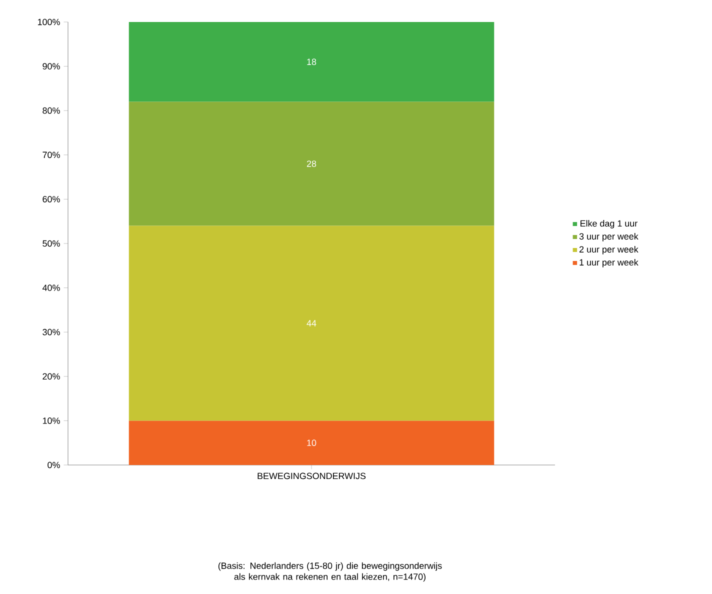 The height and width of the screenshot is (594, 712). Describe the element at coordinates (312, 476) in the screenshot. I see `x-tick-label: BEWEGINGSONDERWIJS` at that location.